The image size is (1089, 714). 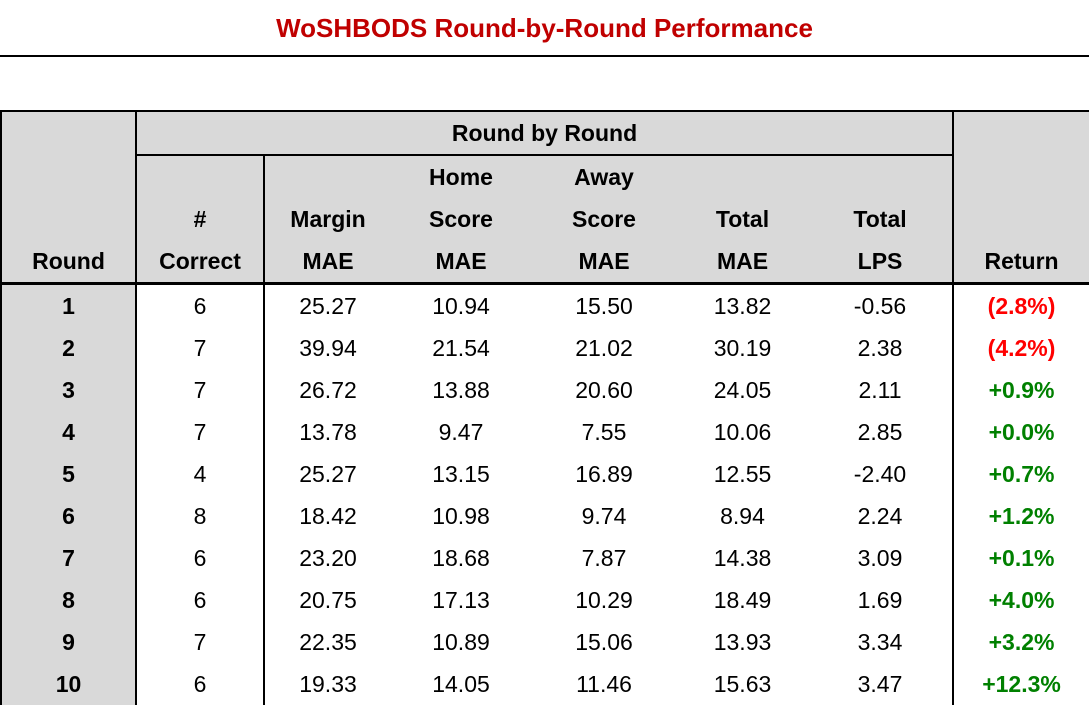 What do you see at coordinates (1020, 305) in the screenshot?
I see `cell-return: (2.8%)` at bounding box center [1020, 305].